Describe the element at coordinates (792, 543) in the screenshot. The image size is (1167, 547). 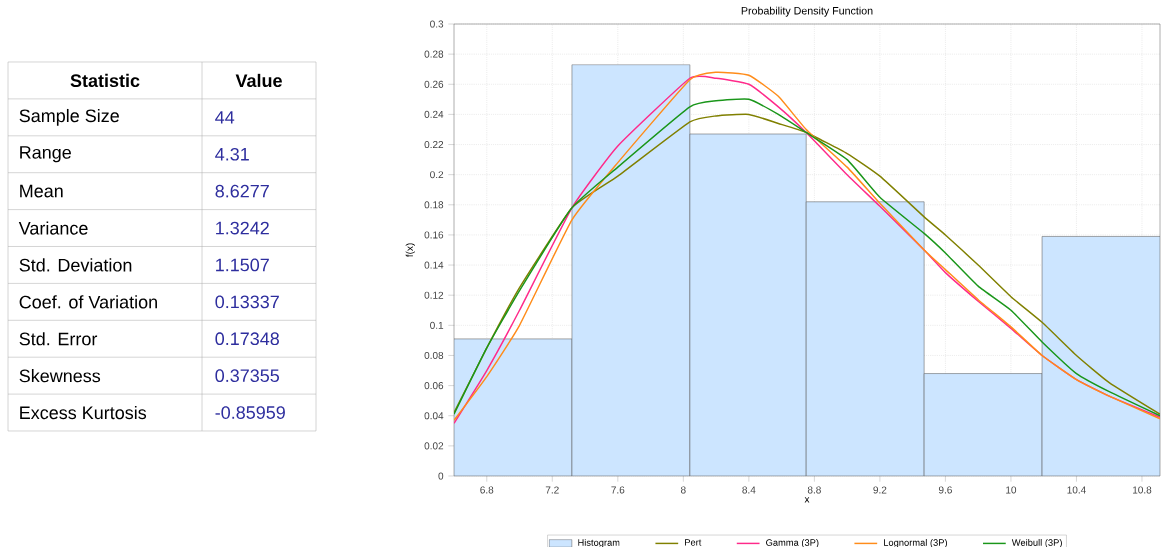
I see `legend-label: Gamma (3P)` at that location.